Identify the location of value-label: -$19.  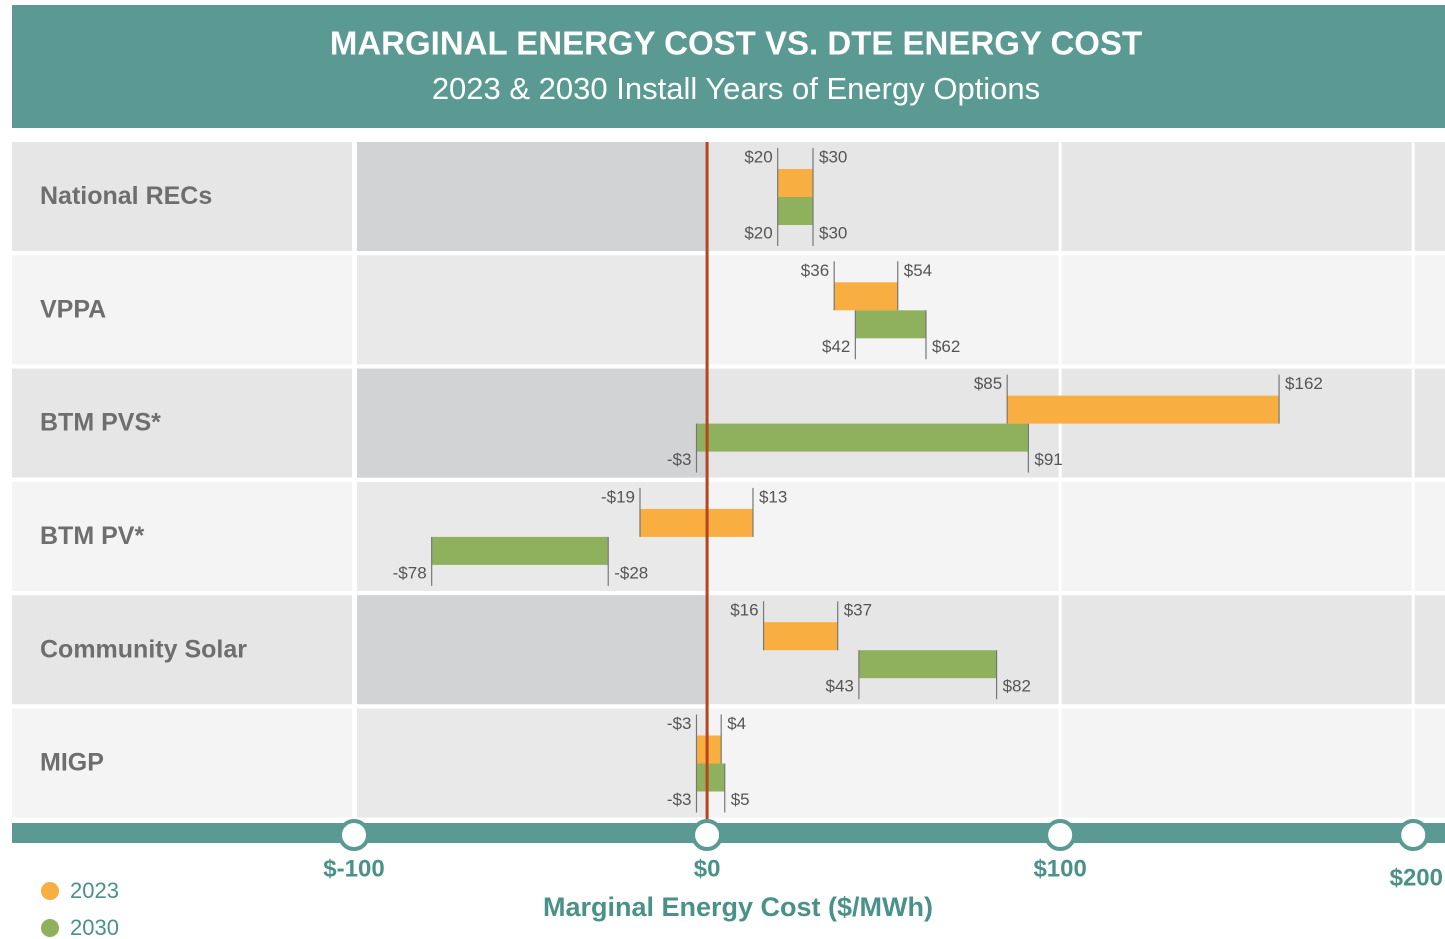
(618, 496).